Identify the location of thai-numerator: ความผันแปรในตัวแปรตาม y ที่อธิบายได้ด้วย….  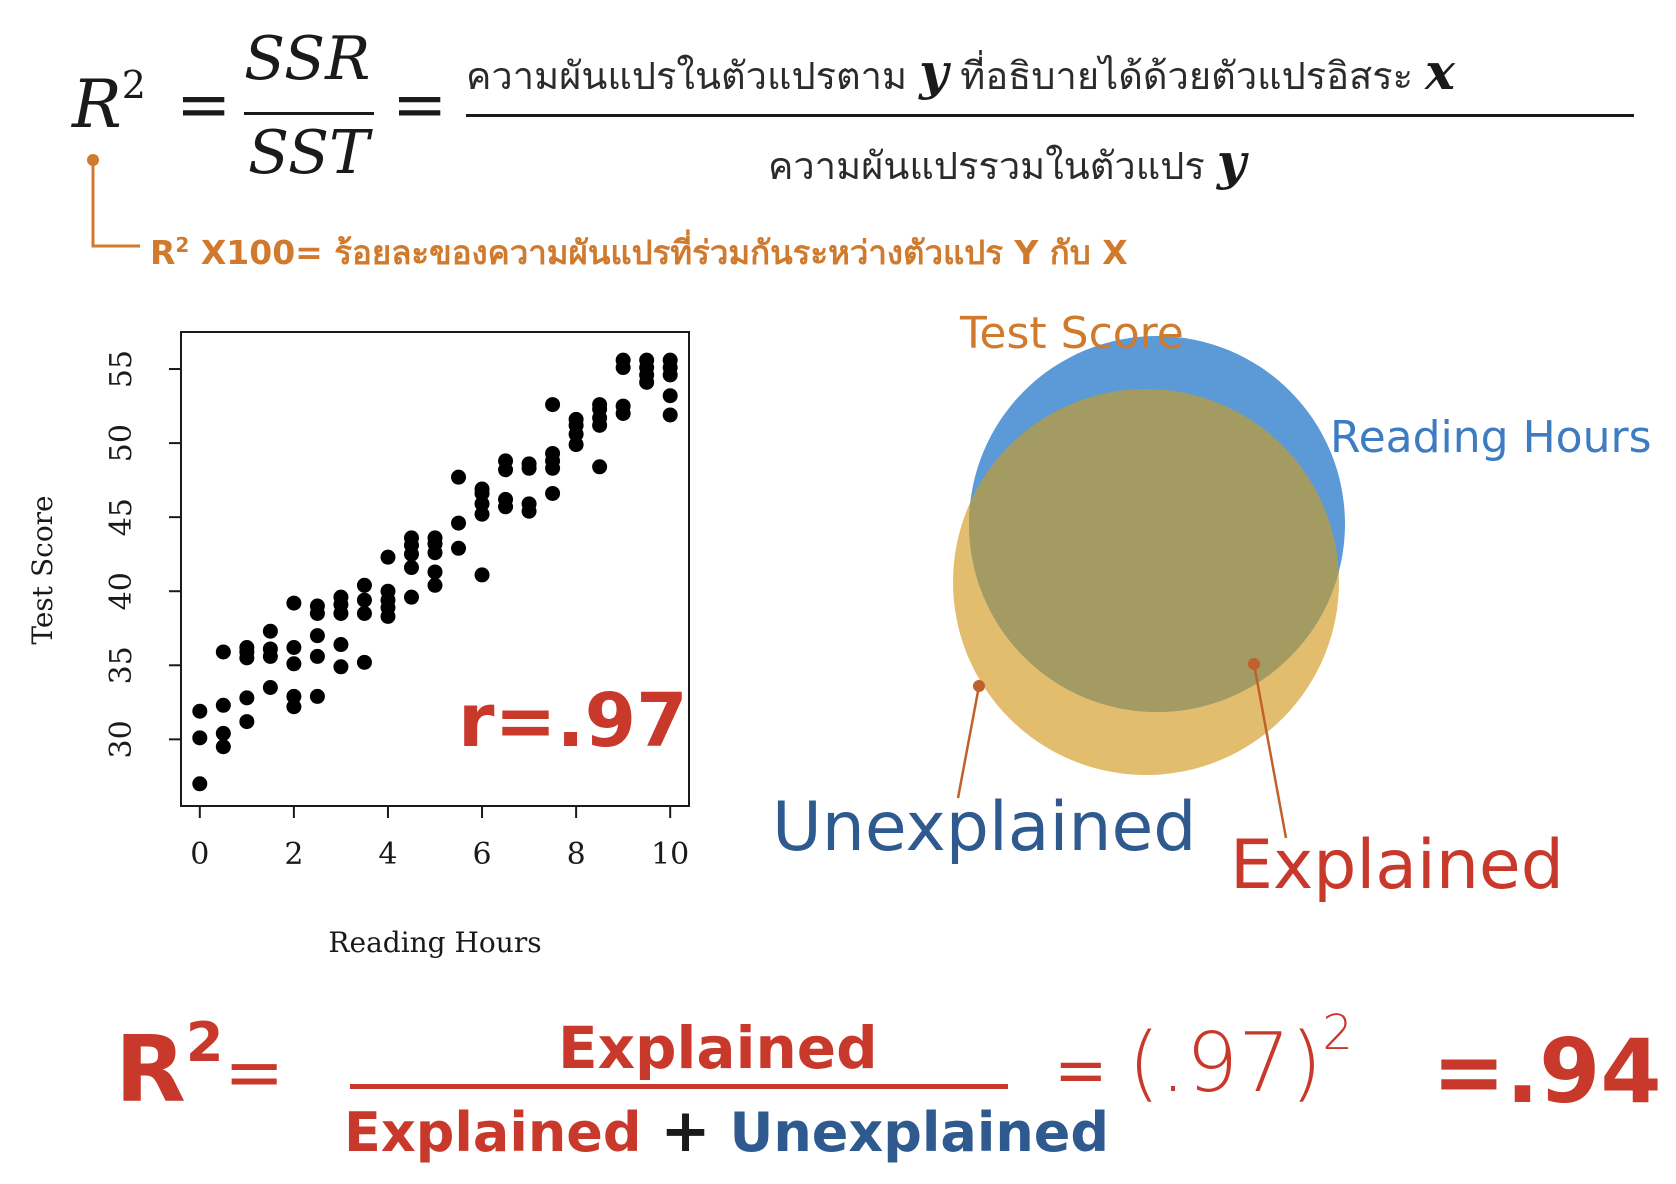
(1051, 74).